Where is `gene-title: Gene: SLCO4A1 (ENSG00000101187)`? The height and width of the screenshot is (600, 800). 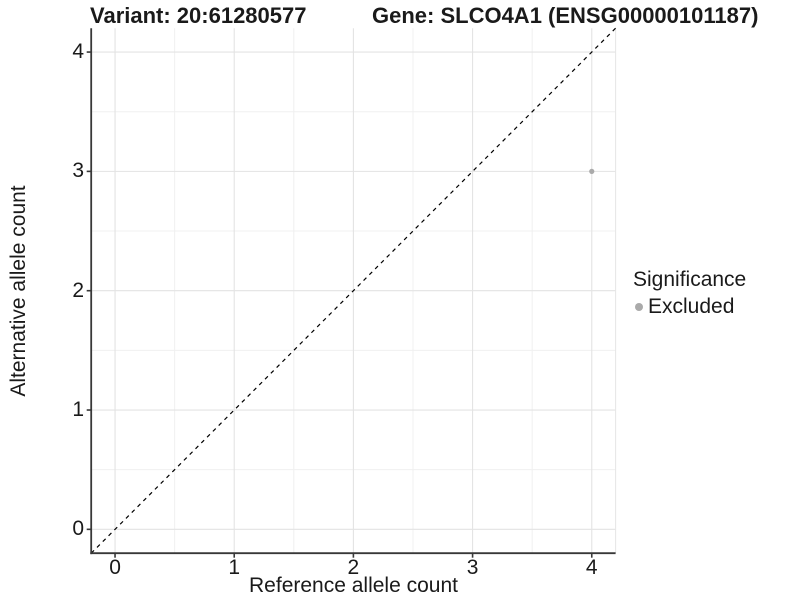
gene-title: Gene: SLCO4A1 (ENSG00000101187) is located at coordinates (565, 15).